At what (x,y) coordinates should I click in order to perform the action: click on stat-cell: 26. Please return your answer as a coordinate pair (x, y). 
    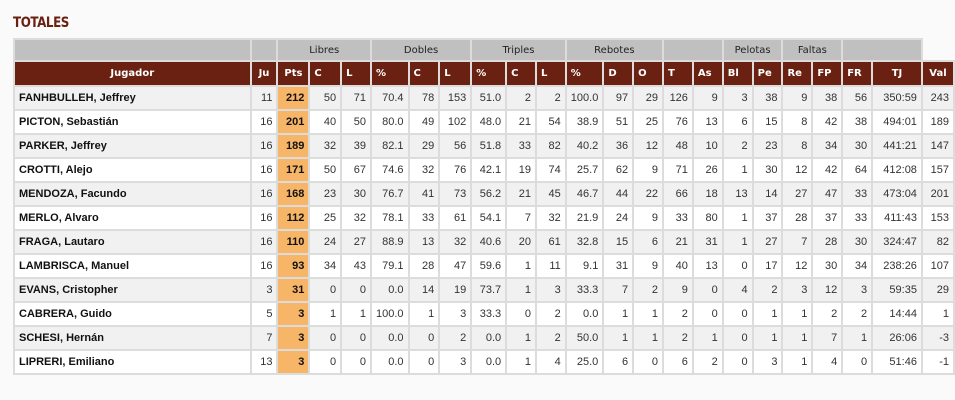
    Looking at the image, I should click on (707, 170).